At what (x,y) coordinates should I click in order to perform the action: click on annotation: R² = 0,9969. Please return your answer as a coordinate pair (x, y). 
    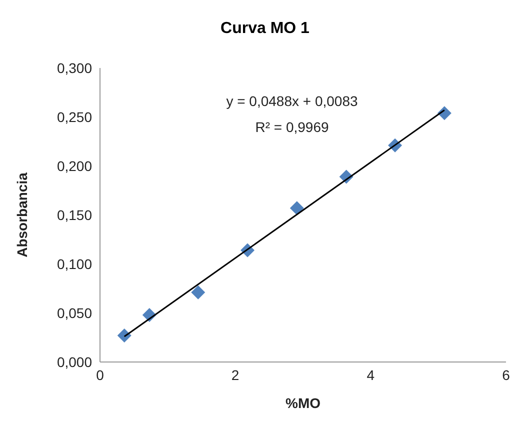
    Looking at the image, I should click on (292, 127).